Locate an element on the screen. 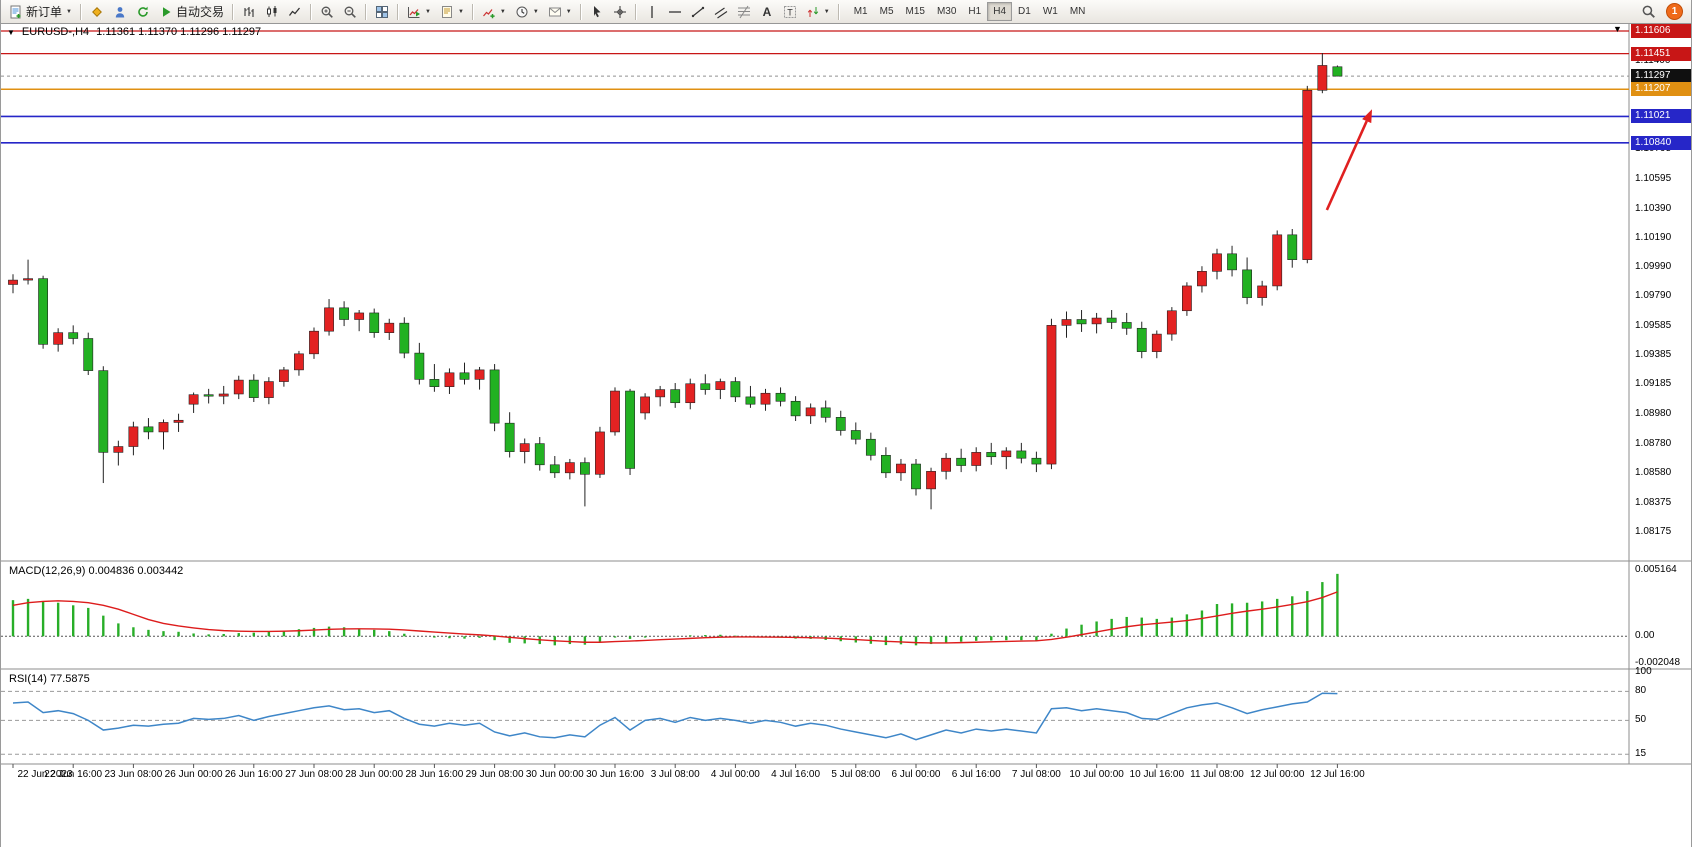  price-tick-label: 1.09990 is located at coordinates (1653, 266).